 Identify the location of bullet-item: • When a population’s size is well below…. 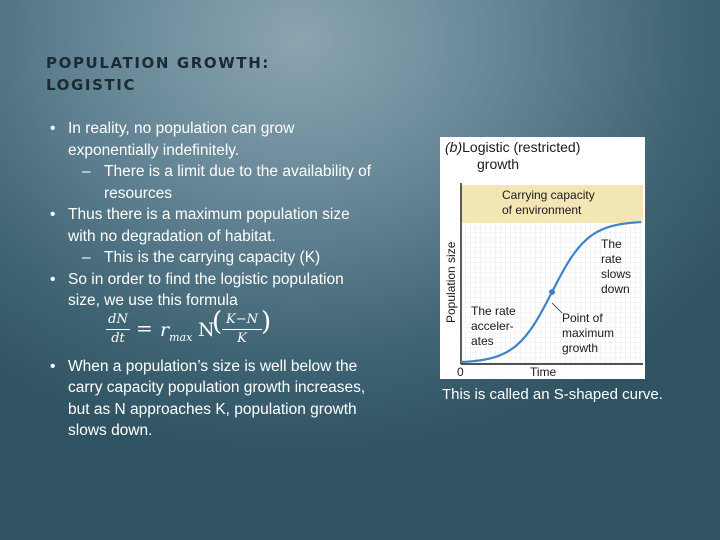
(213, 399).